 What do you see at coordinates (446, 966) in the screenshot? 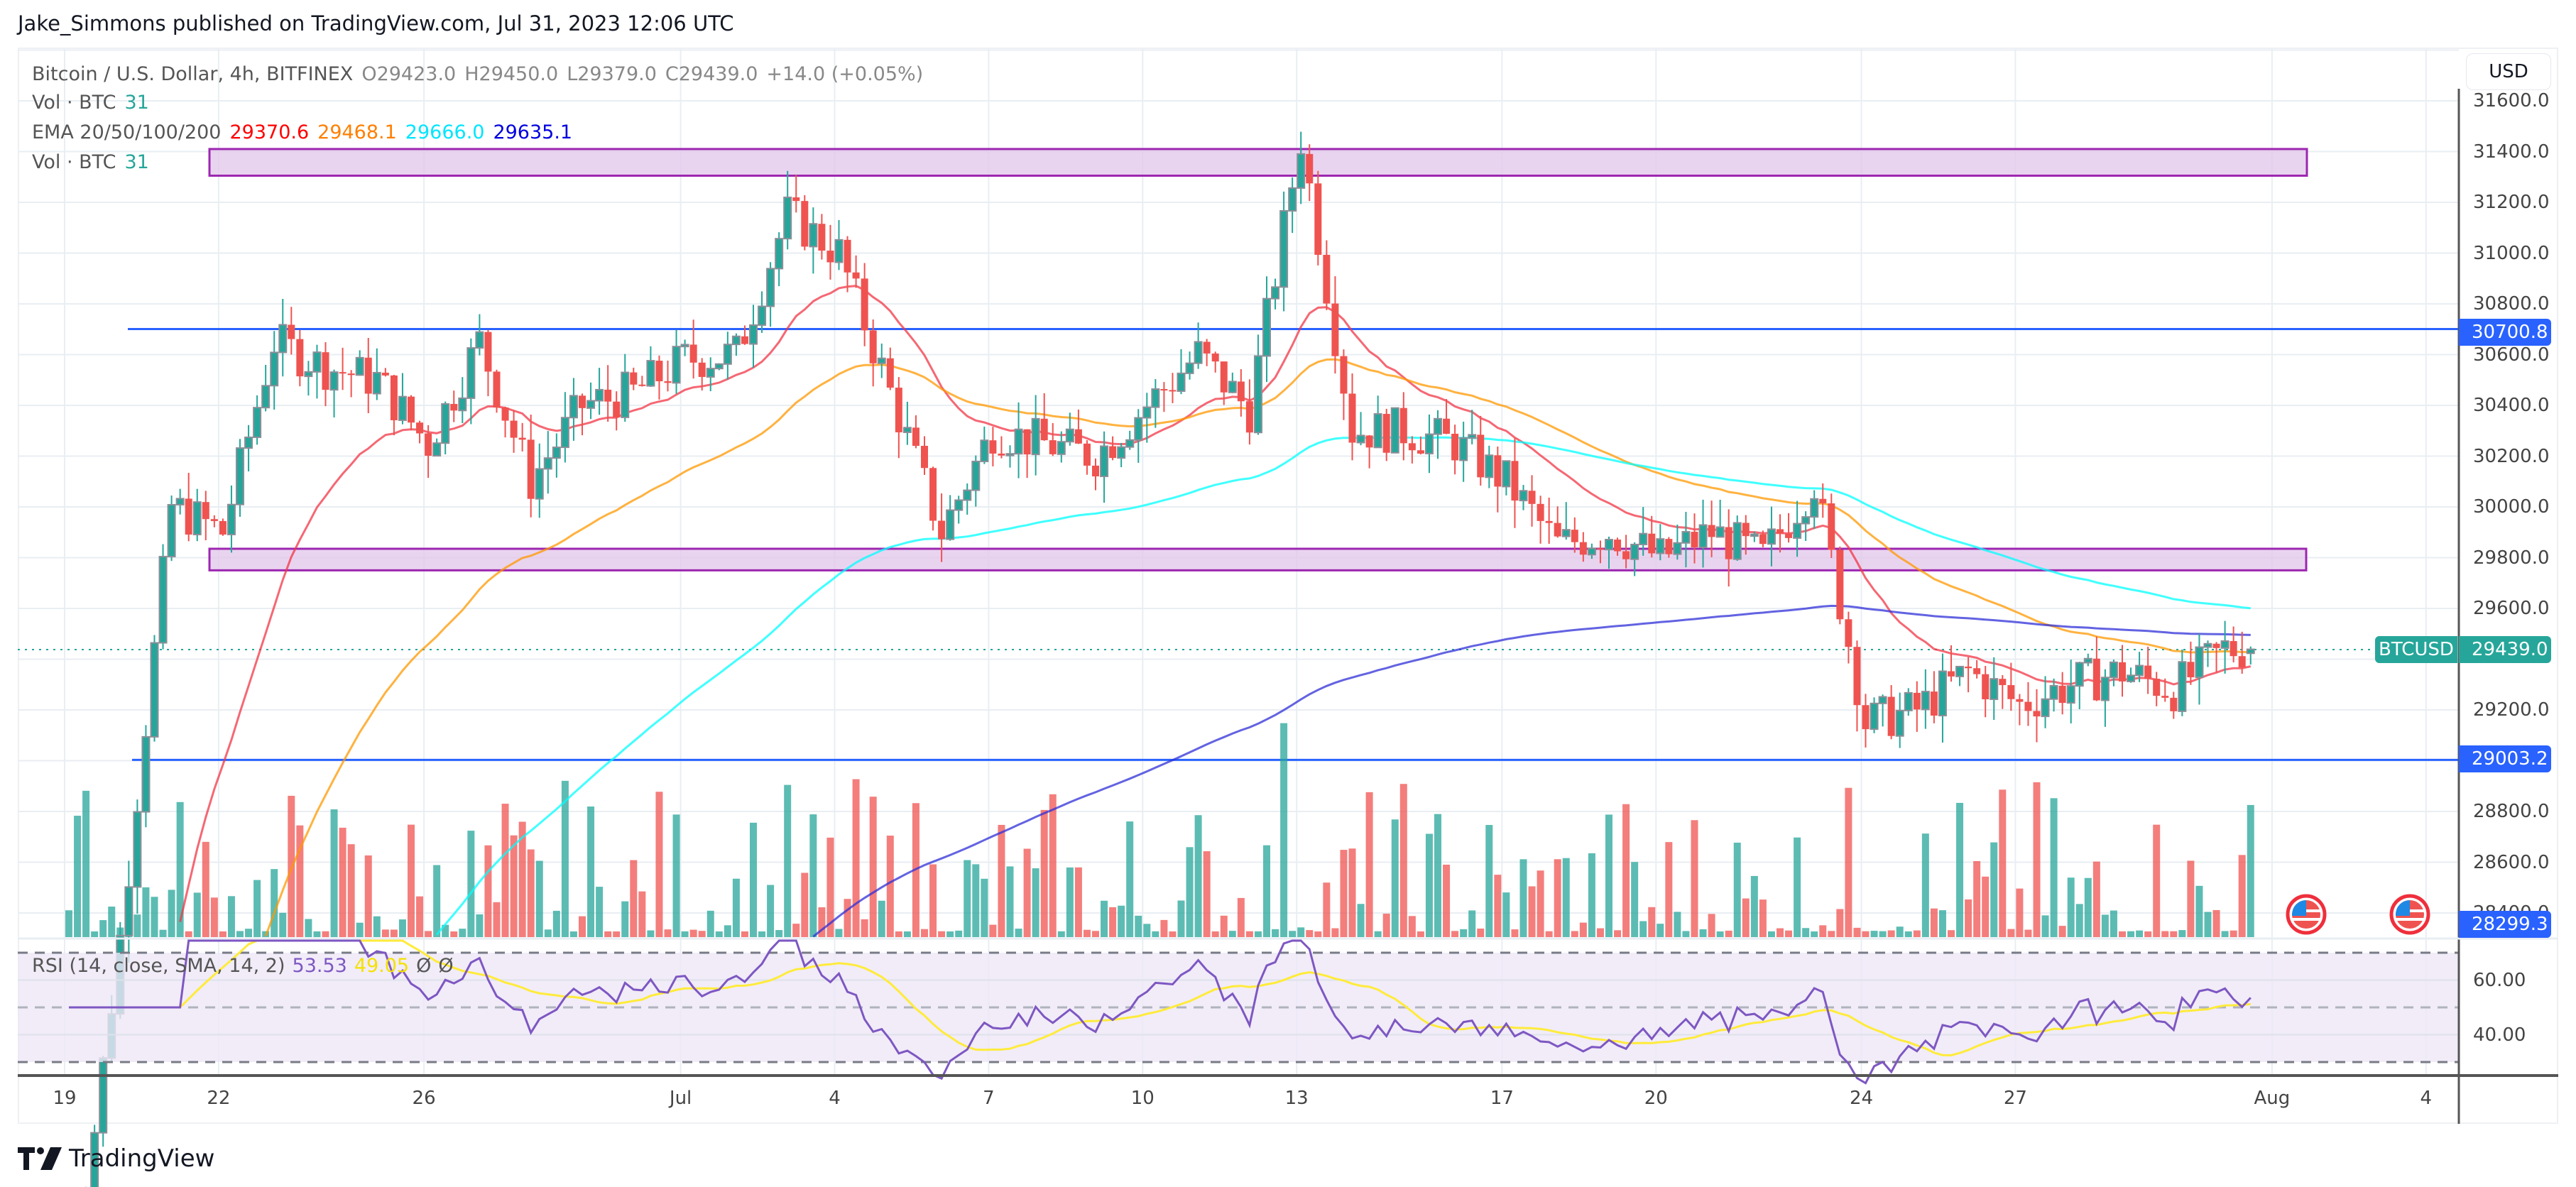
I see `rsi-na-2: Ø` at bounding box center [446, 966].